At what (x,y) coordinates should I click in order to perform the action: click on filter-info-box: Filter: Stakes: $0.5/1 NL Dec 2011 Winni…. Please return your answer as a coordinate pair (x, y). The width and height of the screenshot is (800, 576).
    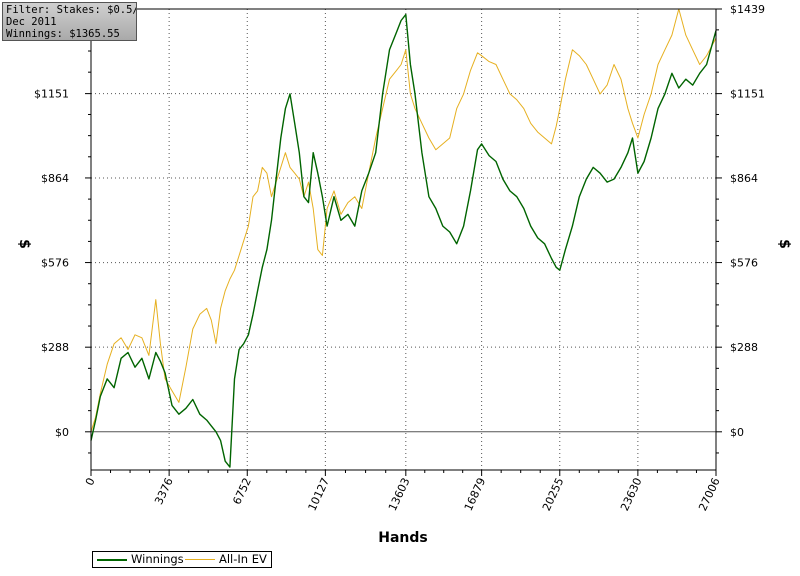
    Looking at the image, I should click on (69, 21).